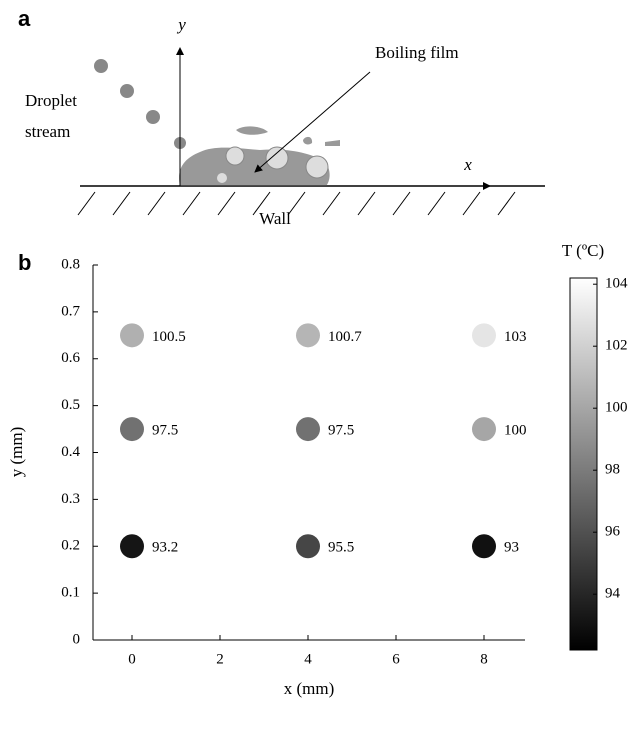  I want to click on x-axis-title: x (mm), so click(309, 688).